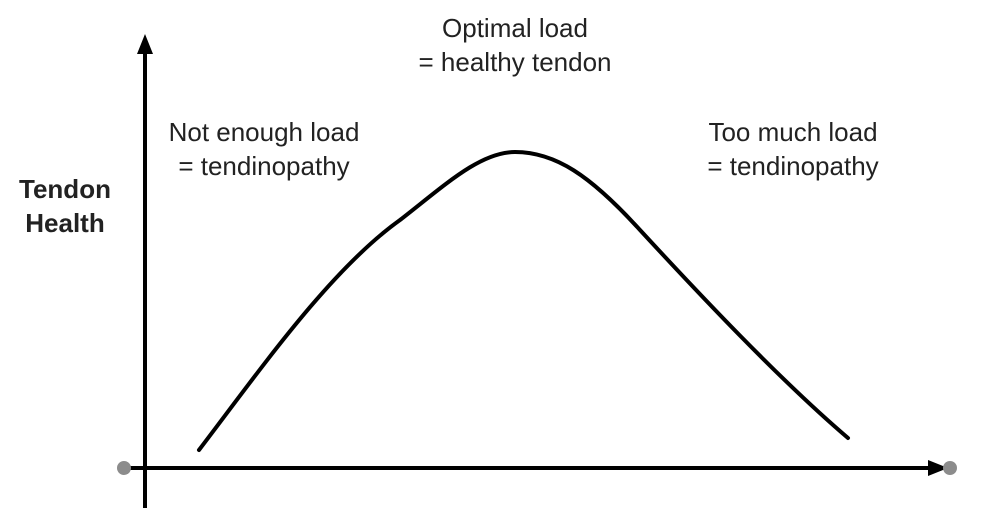 Image resolution: width=1000 pixels, height=517 pixels. I want to click on y-axis-label-line1: Tendon, so click(65, 189).